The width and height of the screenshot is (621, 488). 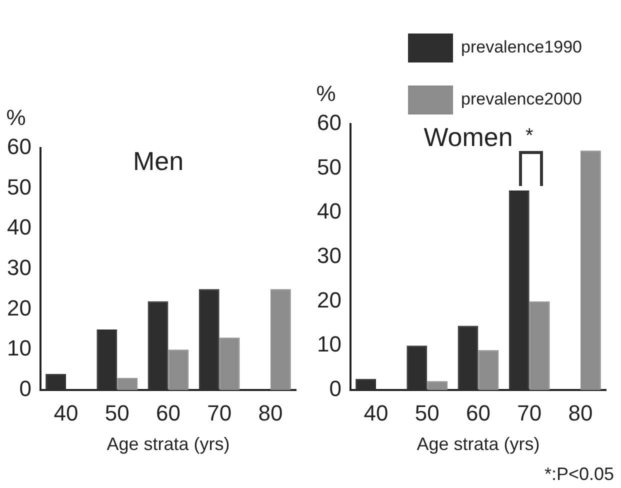 What do you see at coordinates (529, 136) in the screenshot?
I see `annotation: *` at bounding box center [529, 136].